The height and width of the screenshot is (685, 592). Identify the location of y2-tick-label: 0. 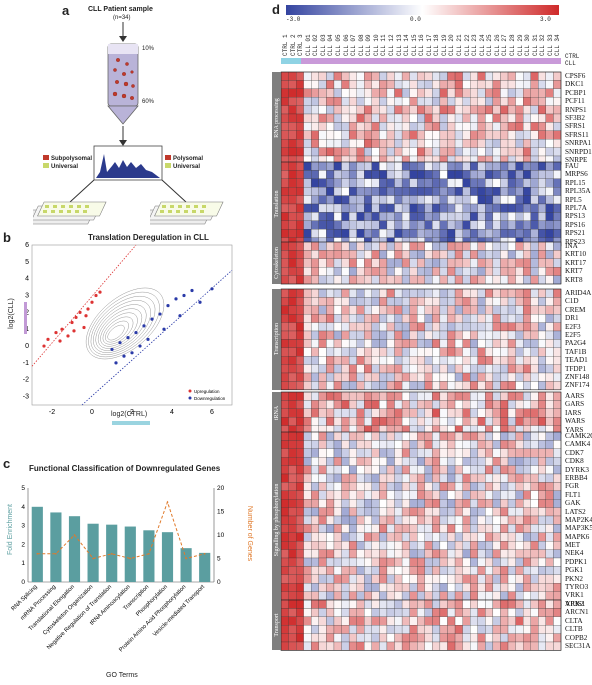
(219, 582).